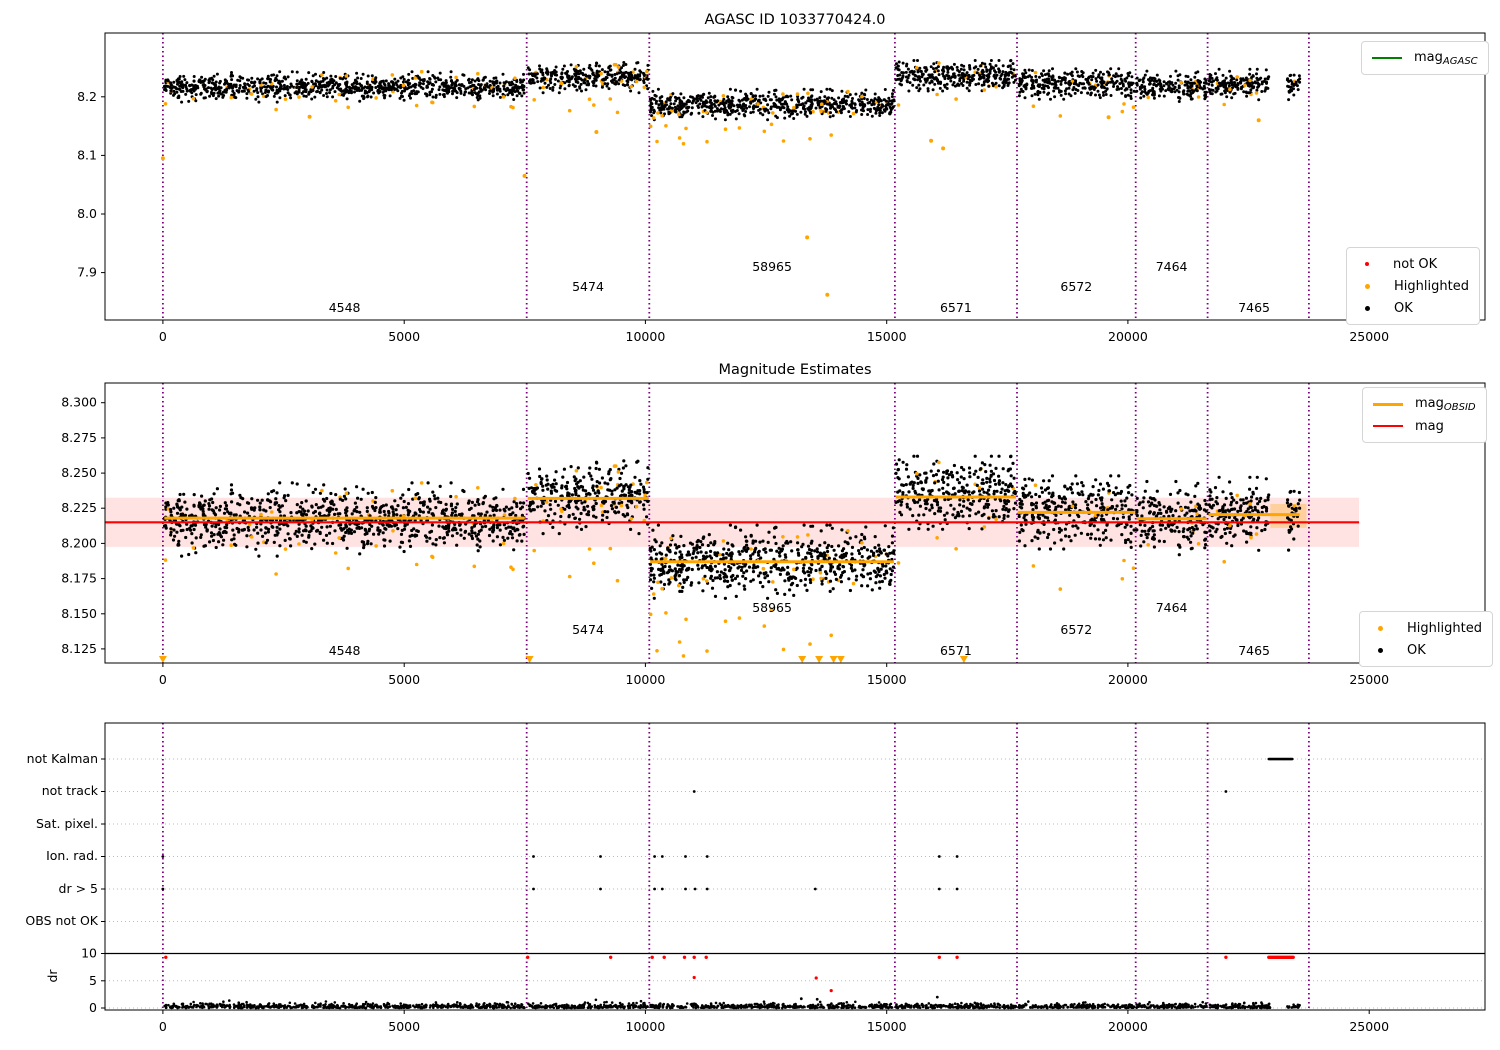 This screenshot has height=1050, width=1500. What do you see at coordinates (87, 213) in the screenshot?
I see `svg-text: 8.0` at bounding box center [87, 213].